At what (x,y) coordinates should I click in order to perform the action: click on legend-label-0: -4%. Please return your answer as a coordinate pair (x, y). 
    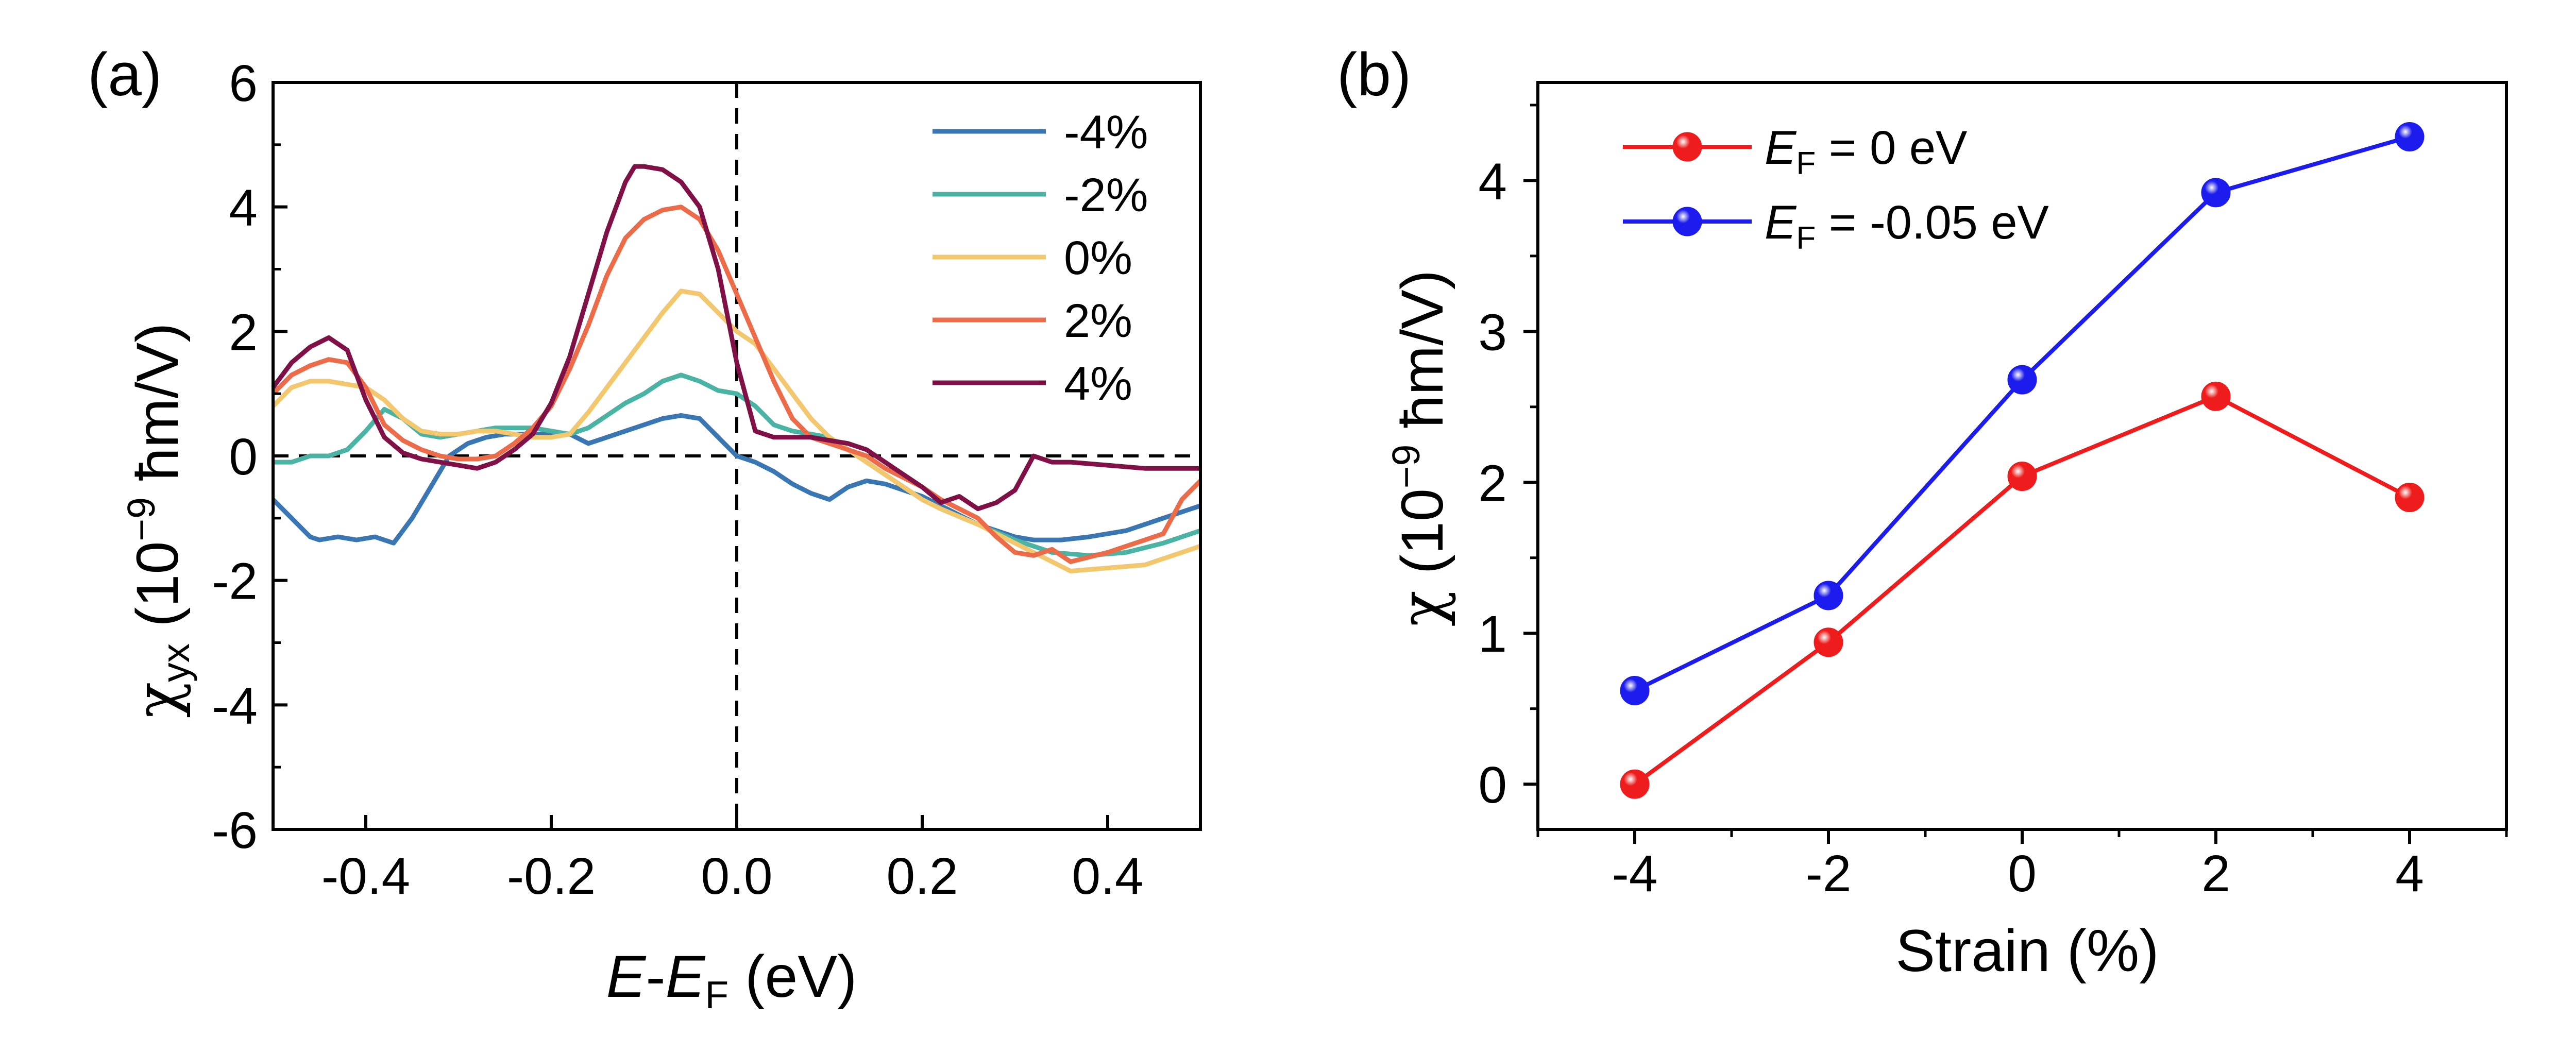
    Looking at the image, I should click on (1106, 132).